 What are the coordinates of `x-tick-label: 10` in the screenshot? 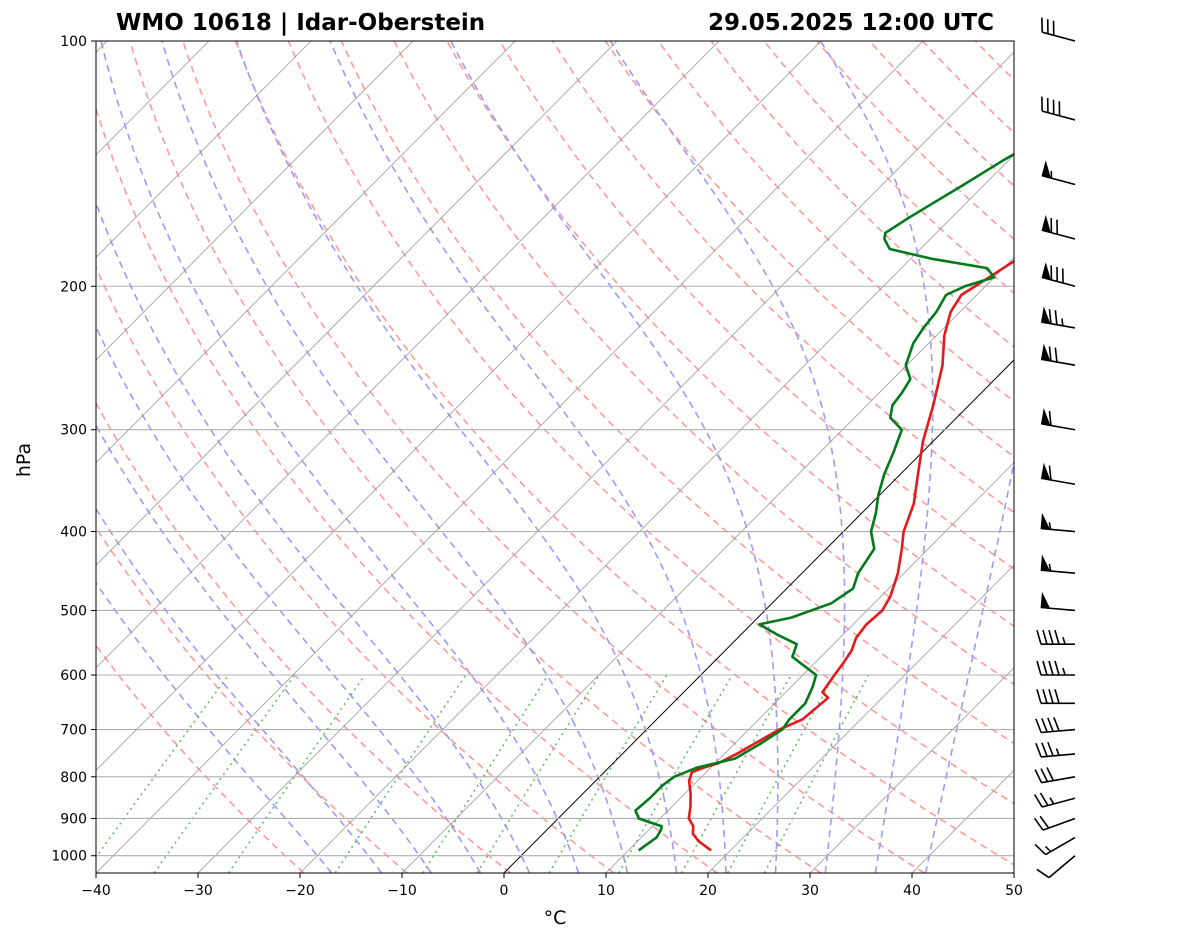 It's located at (606, 891).